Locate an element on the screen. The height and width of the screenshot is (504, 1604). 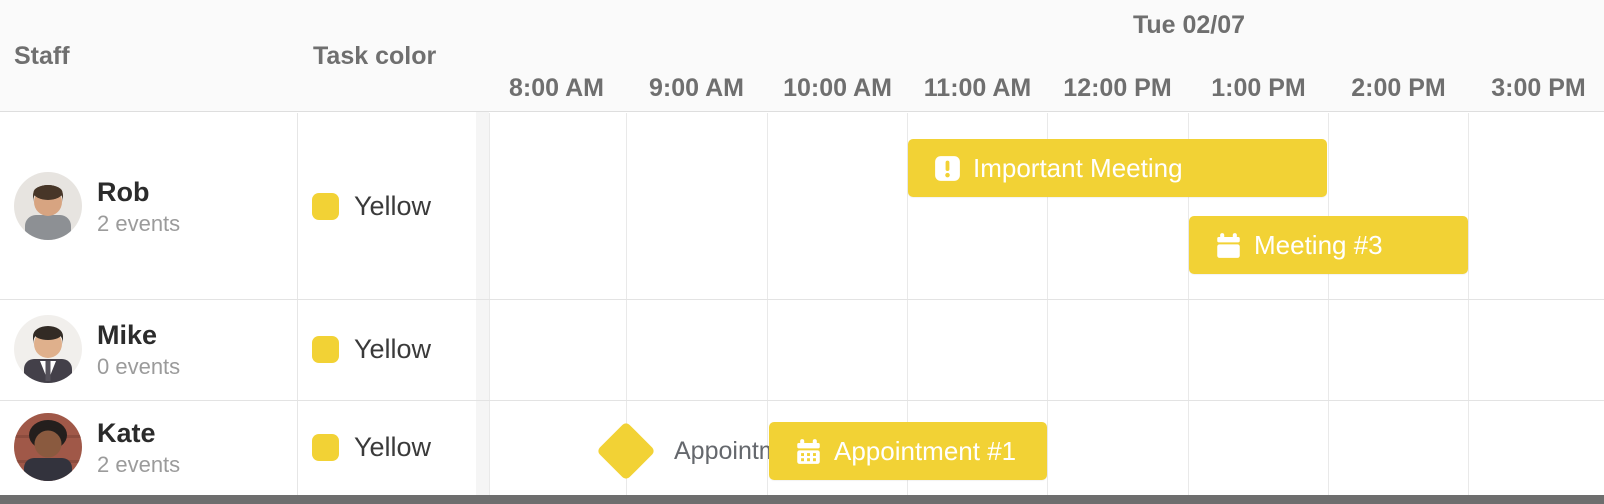
calendar-icon is located at coordinates (1228, 245).